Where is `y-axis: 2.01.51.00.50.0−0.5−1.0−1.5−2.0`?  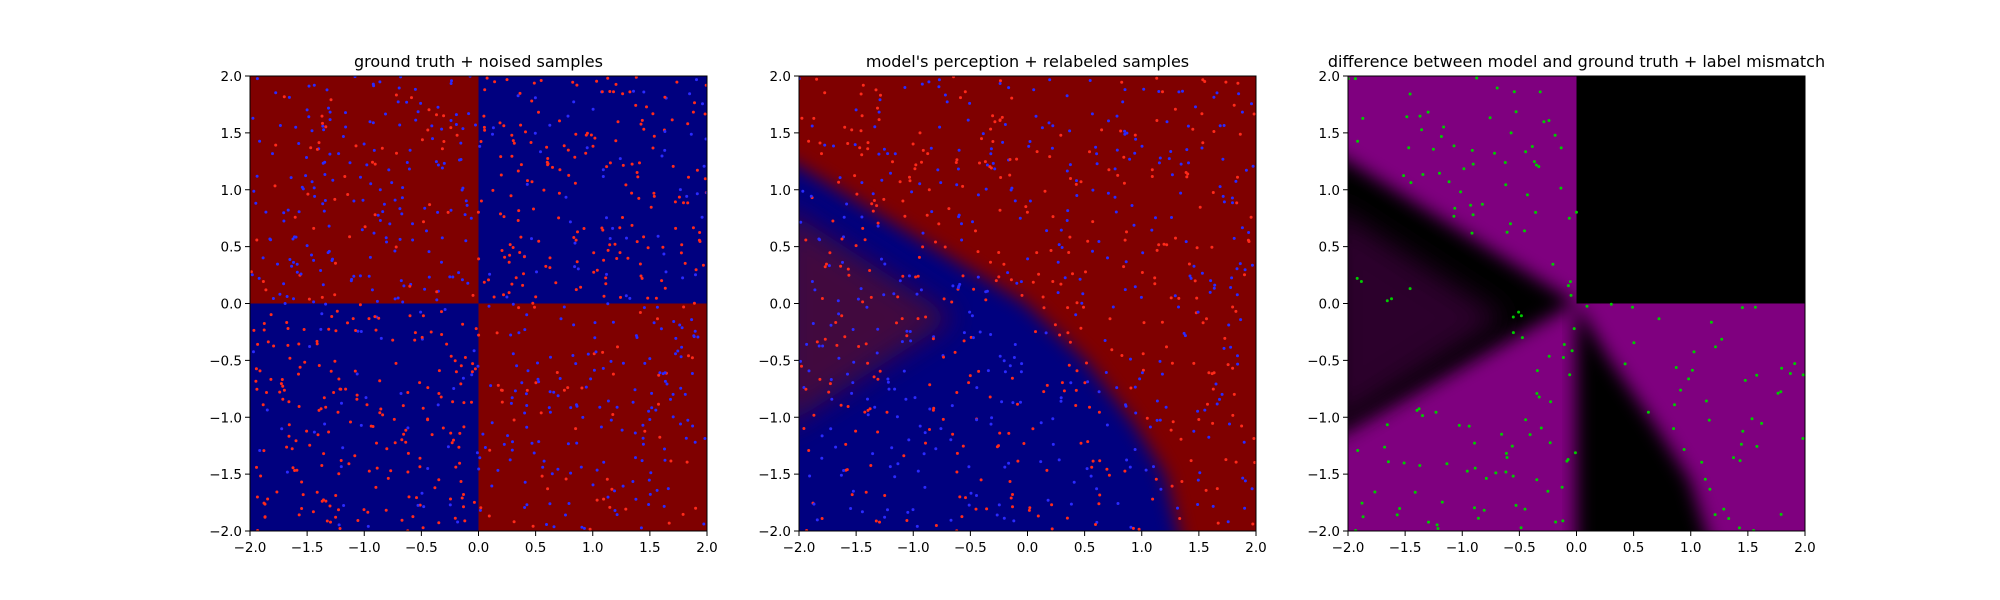
y-axis: 2.01.51.00.50.0−0.5−1.0−1.5−2.0 is located at coordinates (778, 304).